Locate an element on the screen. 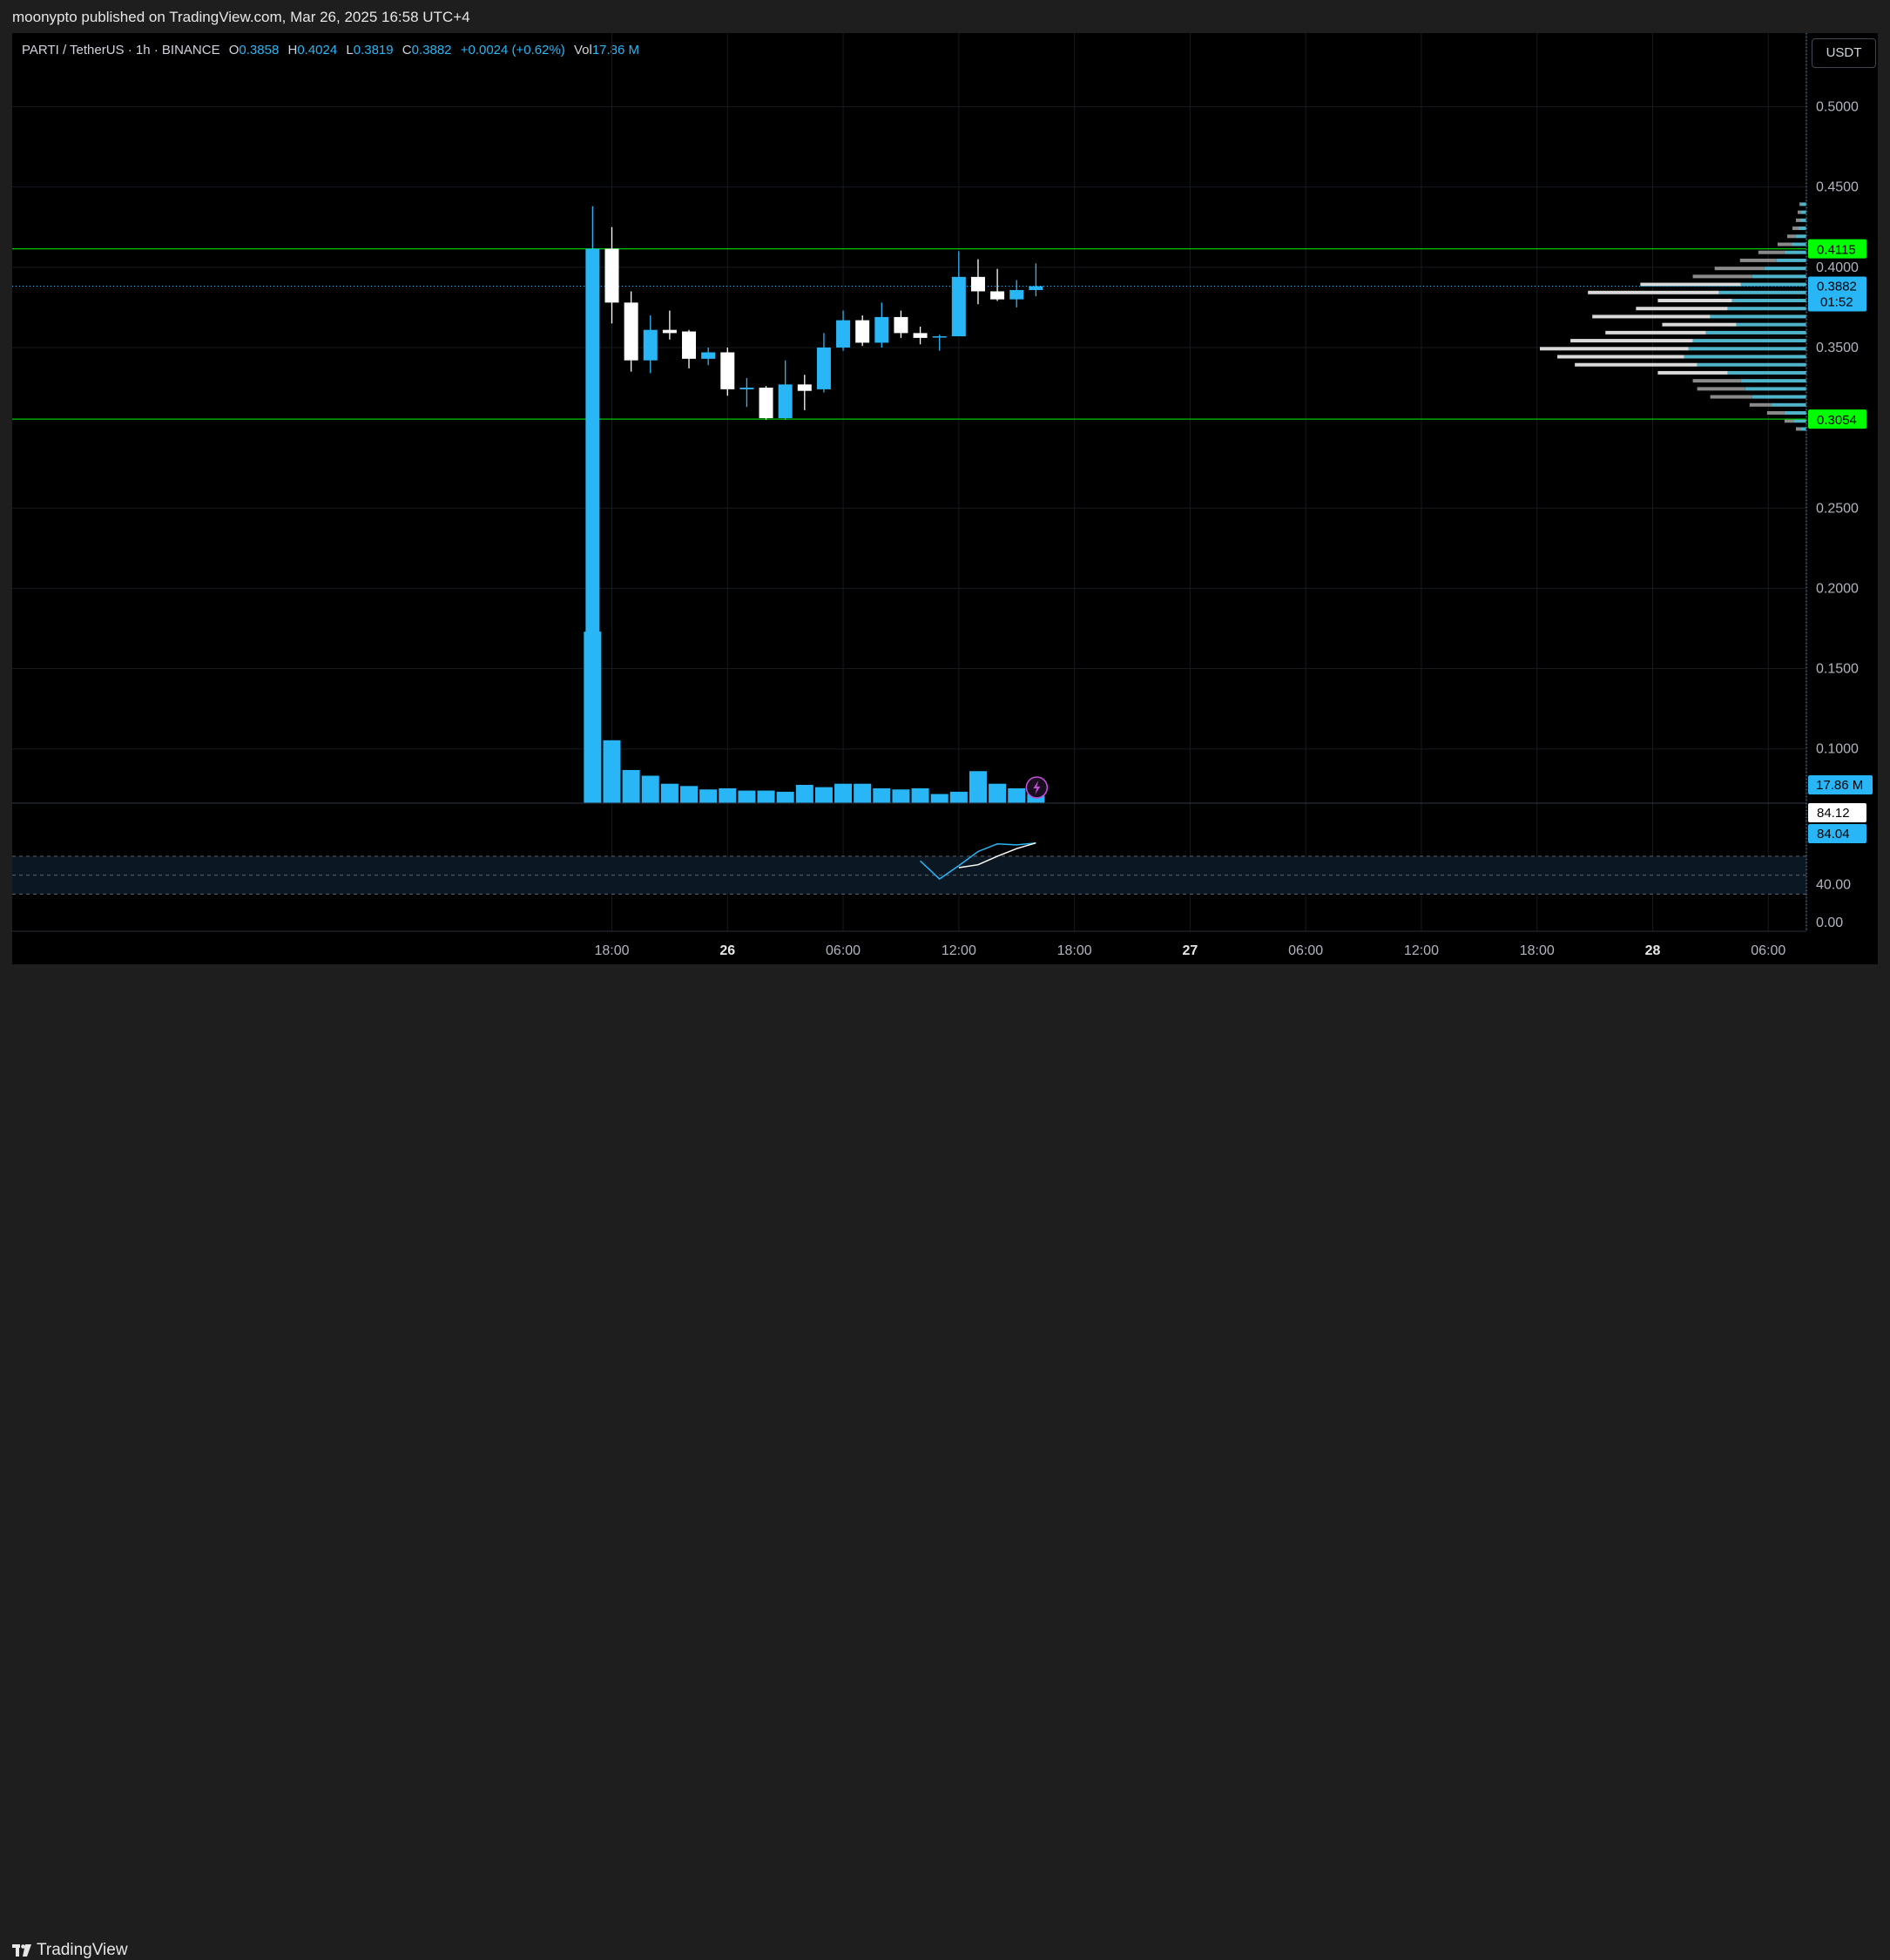 This screenshot has height=1960, width=1890. y-tick-label: 0.2000 is located at coordinates (1837, 588).